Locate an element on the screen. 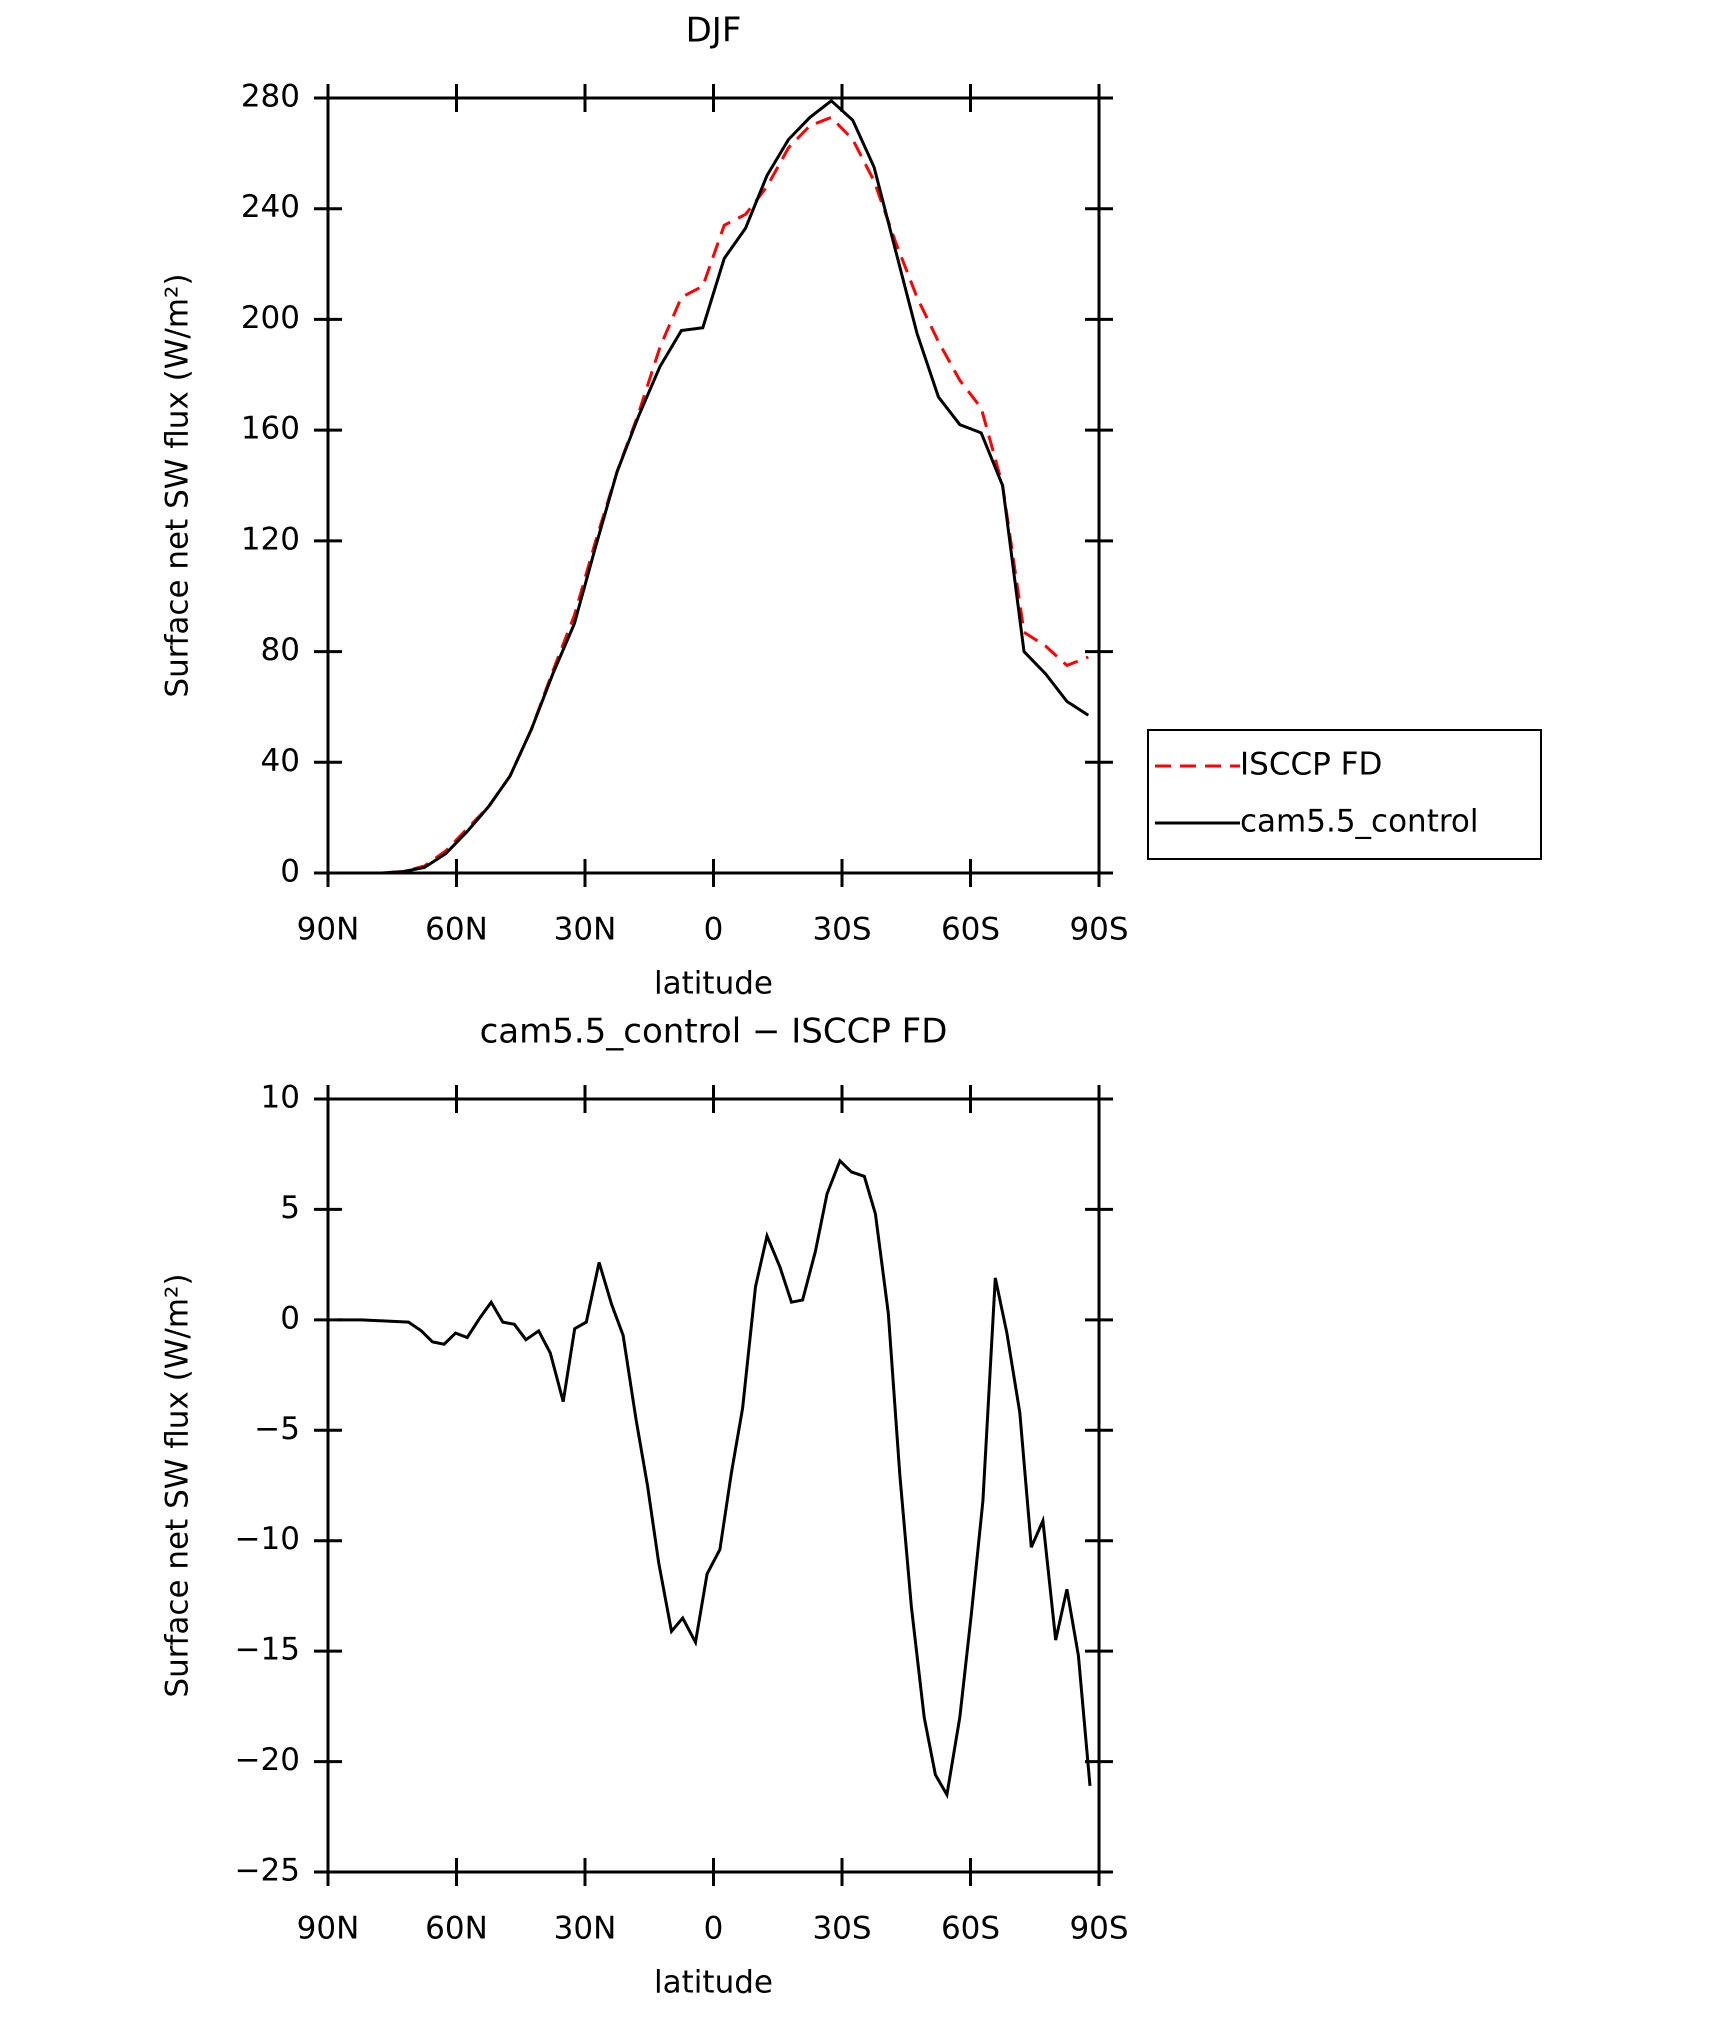  y-tick-label: −25 is located at coordinates (267, 1871).